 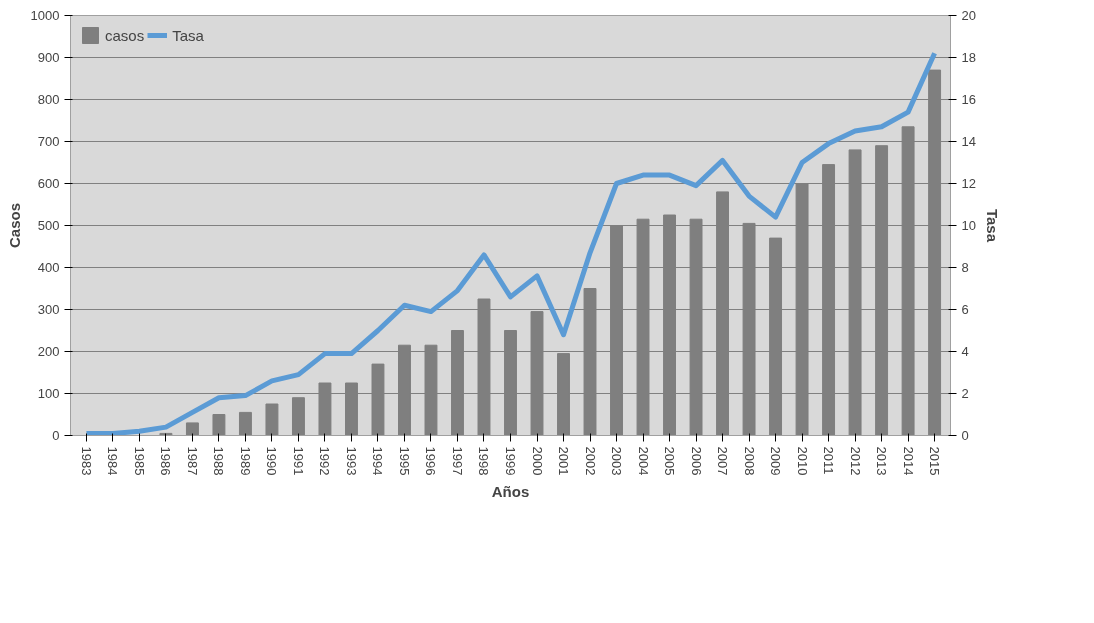 I want to click on x-tick-label: 2003, so click(x=617, y=461).